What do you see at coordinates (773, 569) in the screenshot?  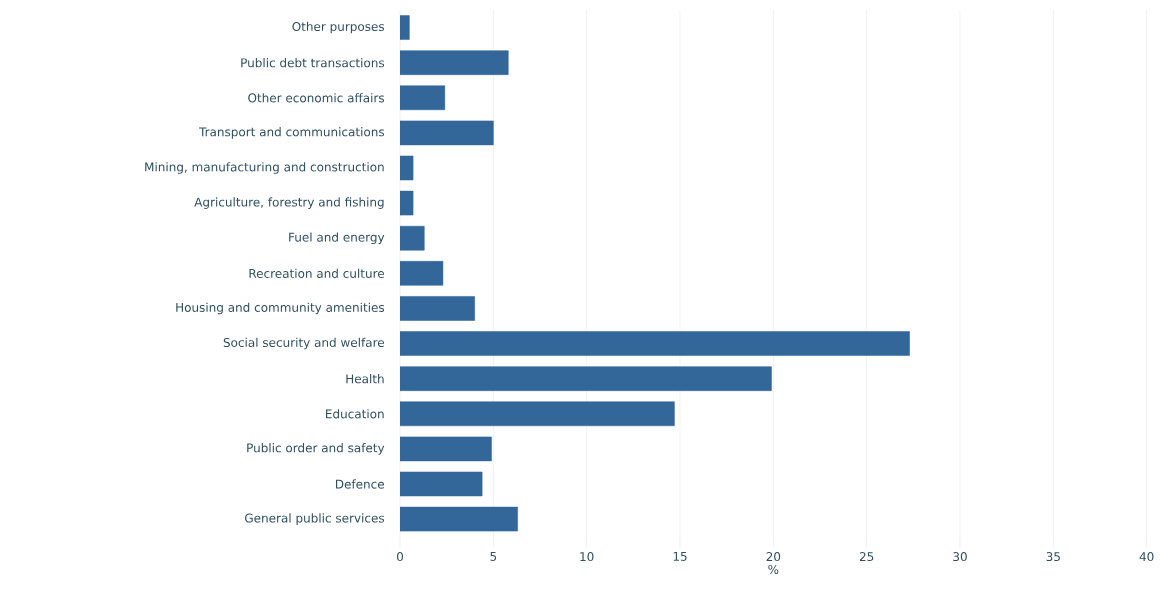 I see `x-axis-title: %` at bounding box center [773, 569].